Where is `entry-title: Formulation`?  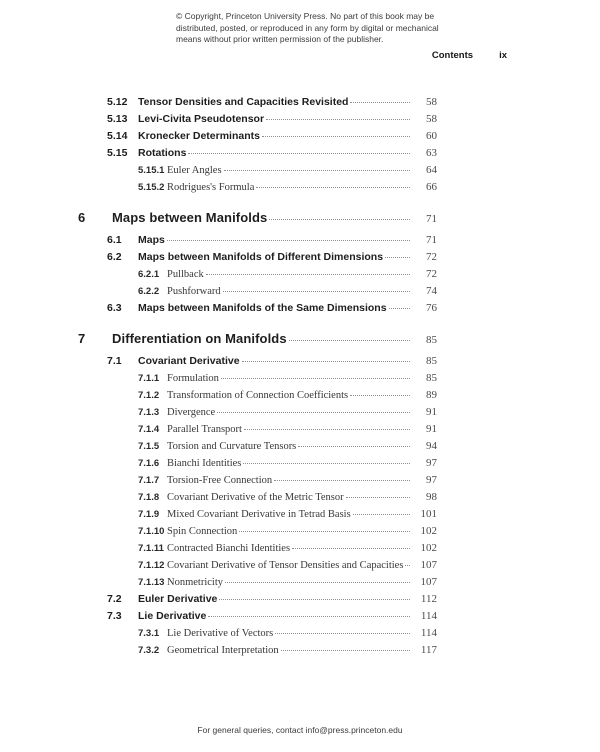 entry-title: Formulation is located at coordinates (193, 378).